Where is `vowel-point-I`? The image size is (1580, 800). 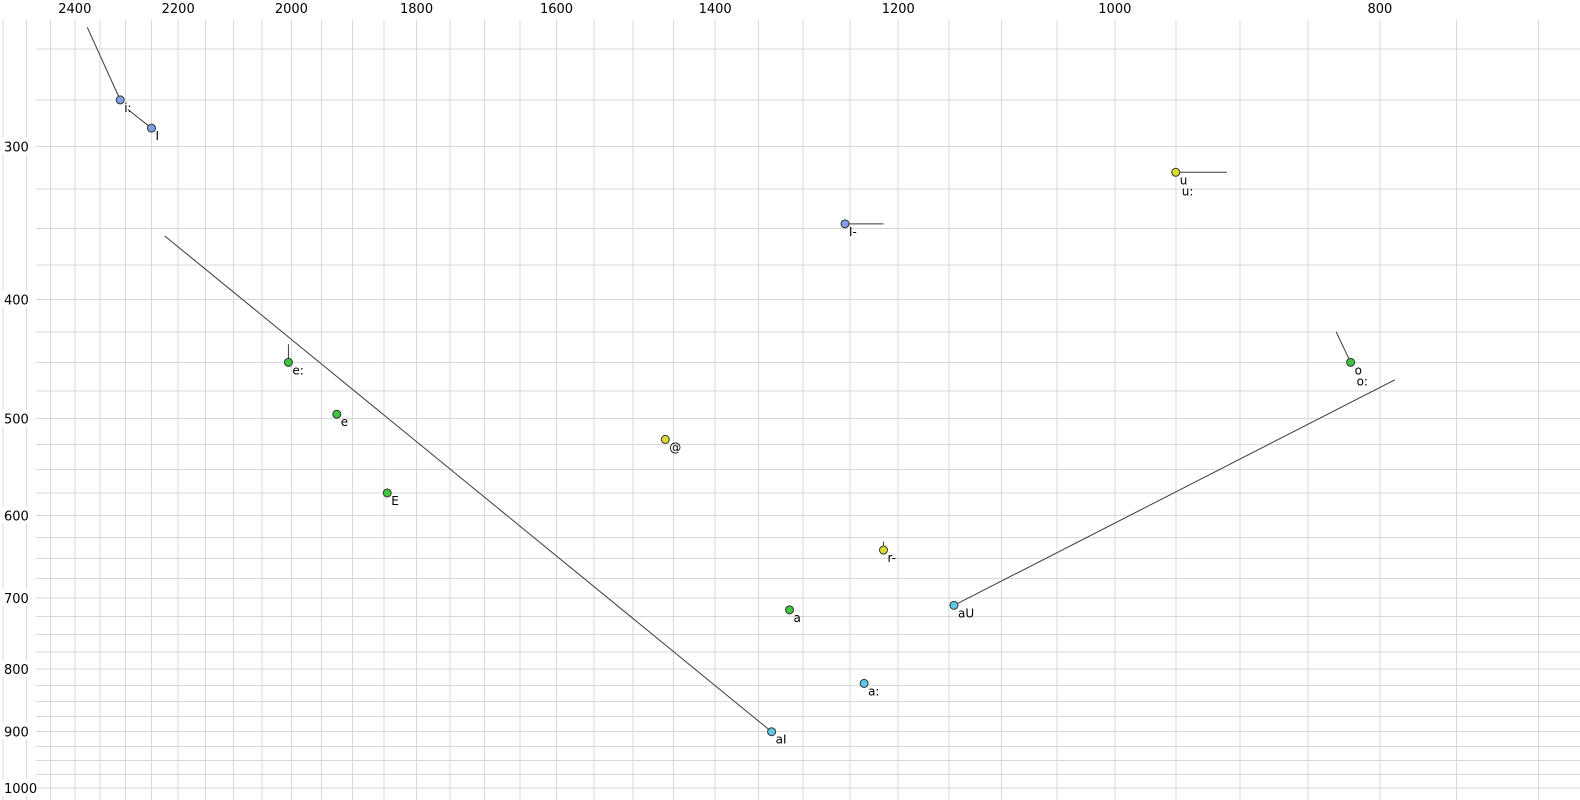 vowel-point-I is located at coordinates (151, 128).